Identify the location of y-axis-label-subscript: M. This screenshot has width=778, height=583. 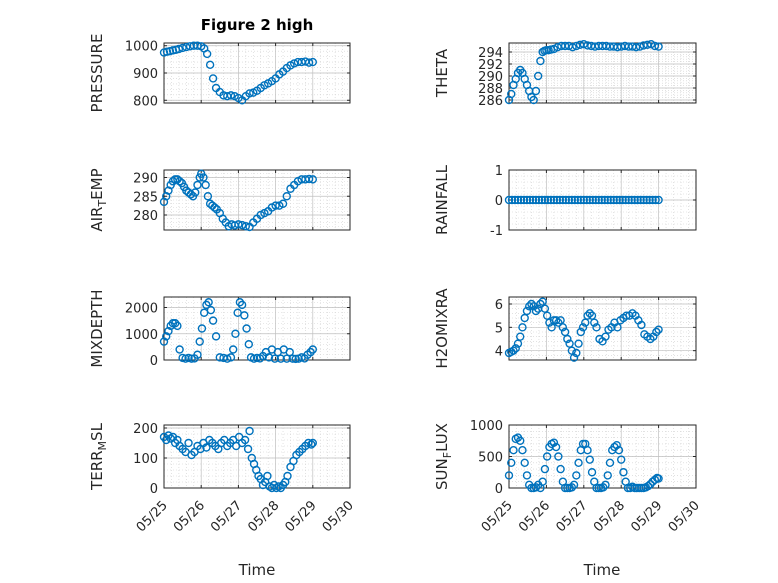
(102, 446).